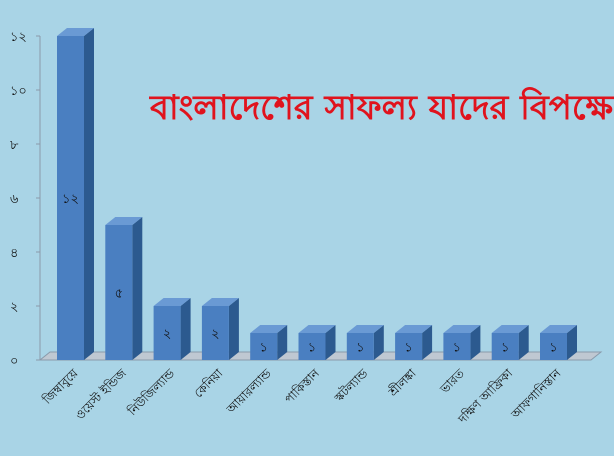  I want to click on bar-data-label: ১২, so click(70, 199).